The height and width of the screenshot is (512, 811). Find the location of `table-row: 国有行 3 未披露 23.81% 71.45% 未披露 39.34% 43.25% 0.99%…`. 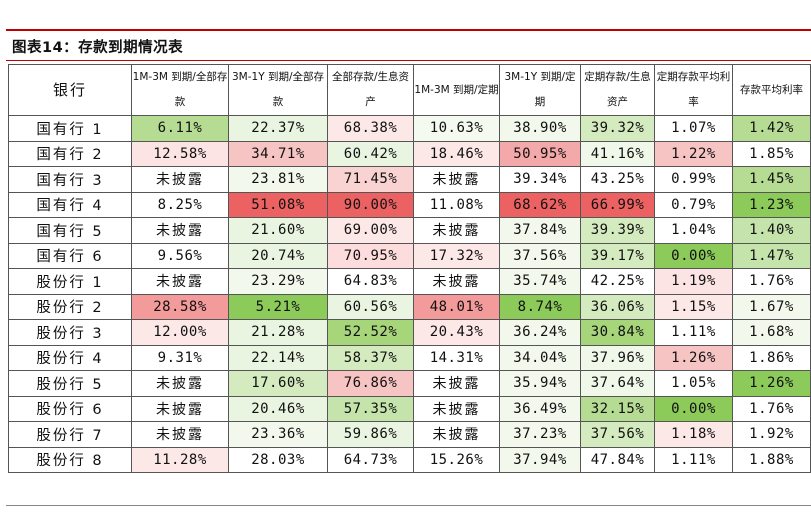

table-row: 国有行 3 未披露 23.81% 71.45% 未披露 39.34% 43.25% 0.99%… is located at coordinates (409, 179).